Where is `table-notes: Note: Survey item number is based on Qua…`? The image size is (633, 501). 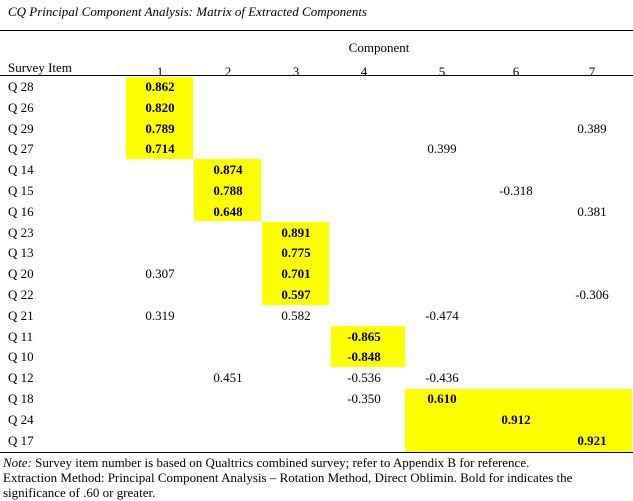 table-notes: Note: Survey item number is based on Qua… is located at coordinates (317, 477).